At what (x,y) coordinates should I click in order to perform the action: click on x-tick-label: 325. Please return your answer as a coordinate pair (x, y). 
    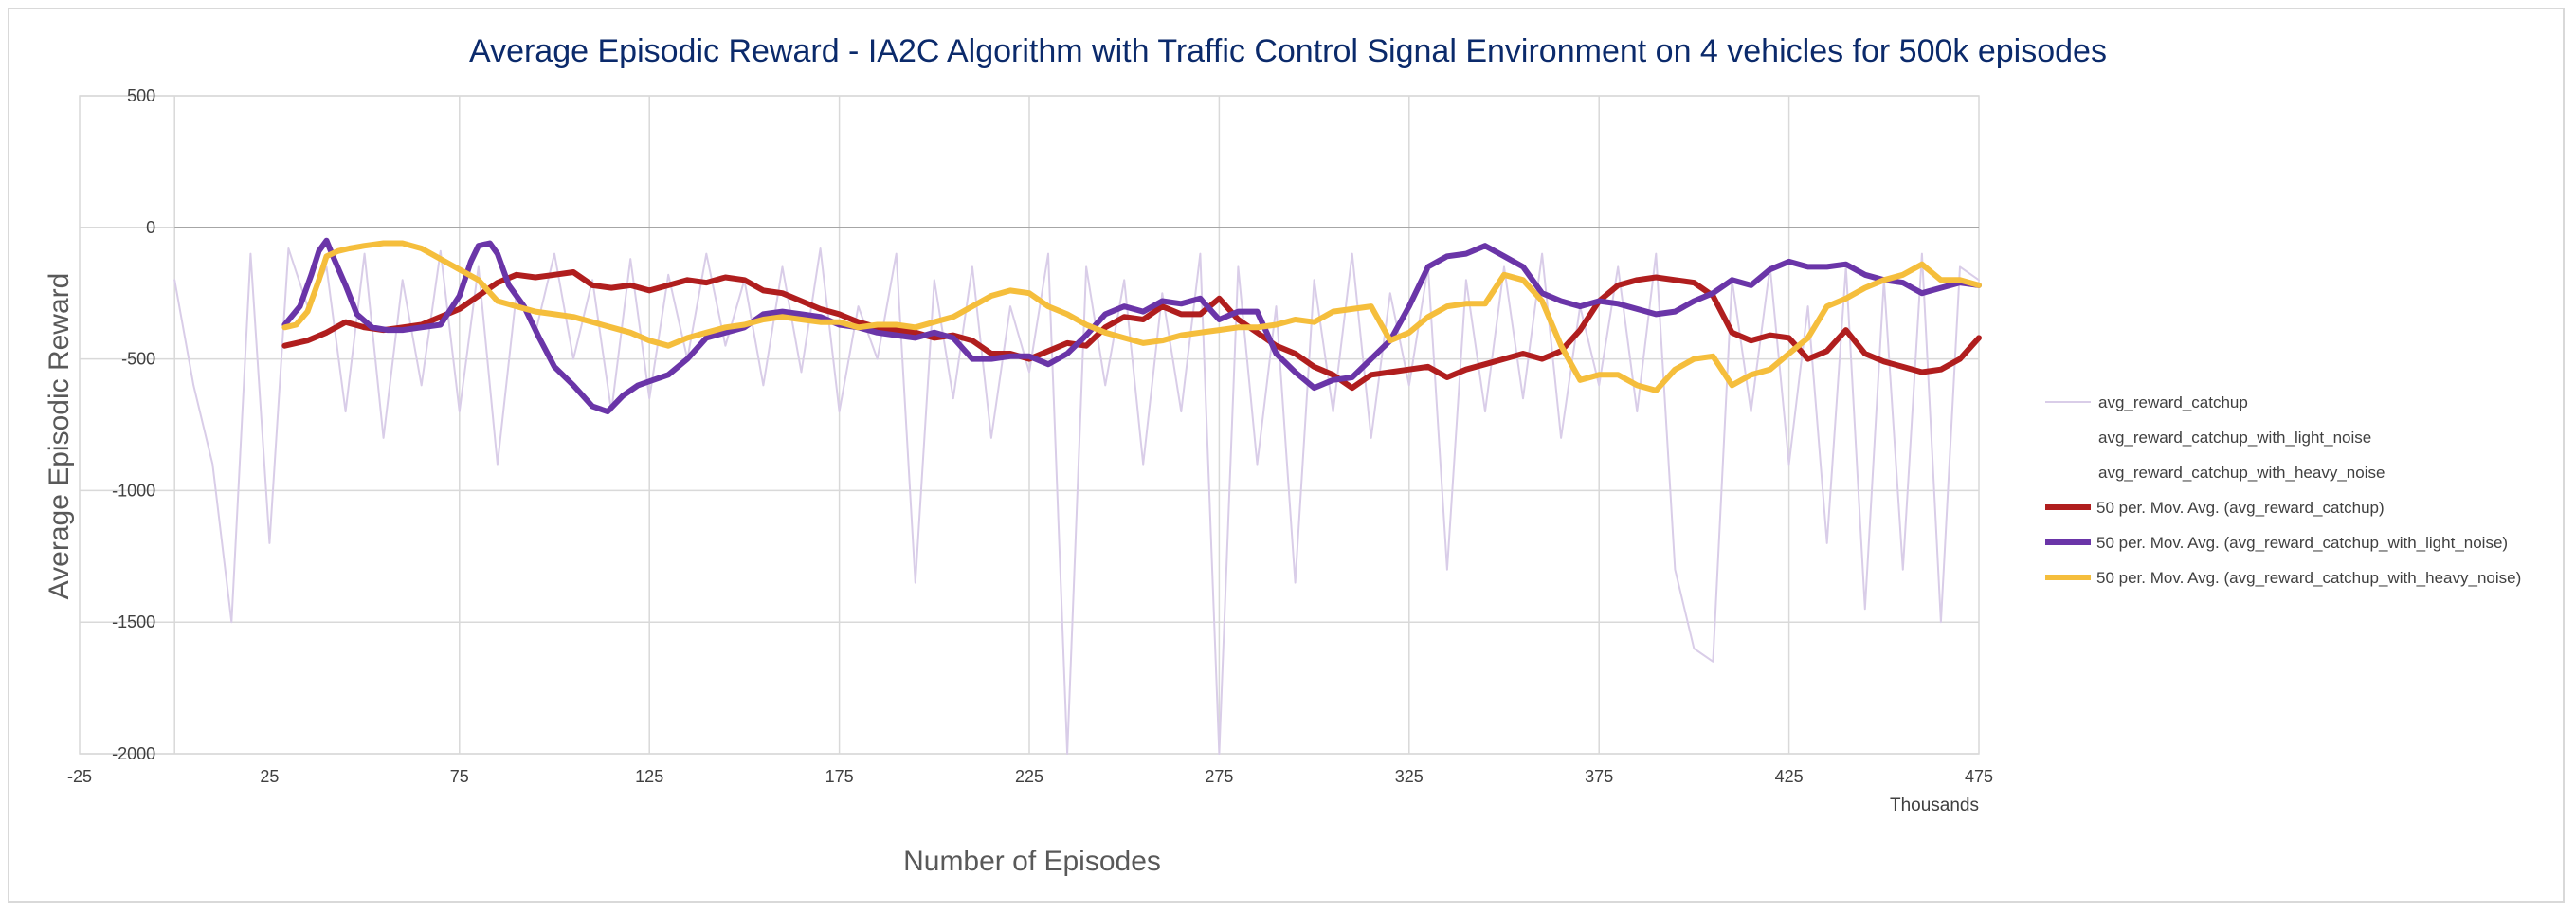
    Looking at the image, I should click on (1409, 776).